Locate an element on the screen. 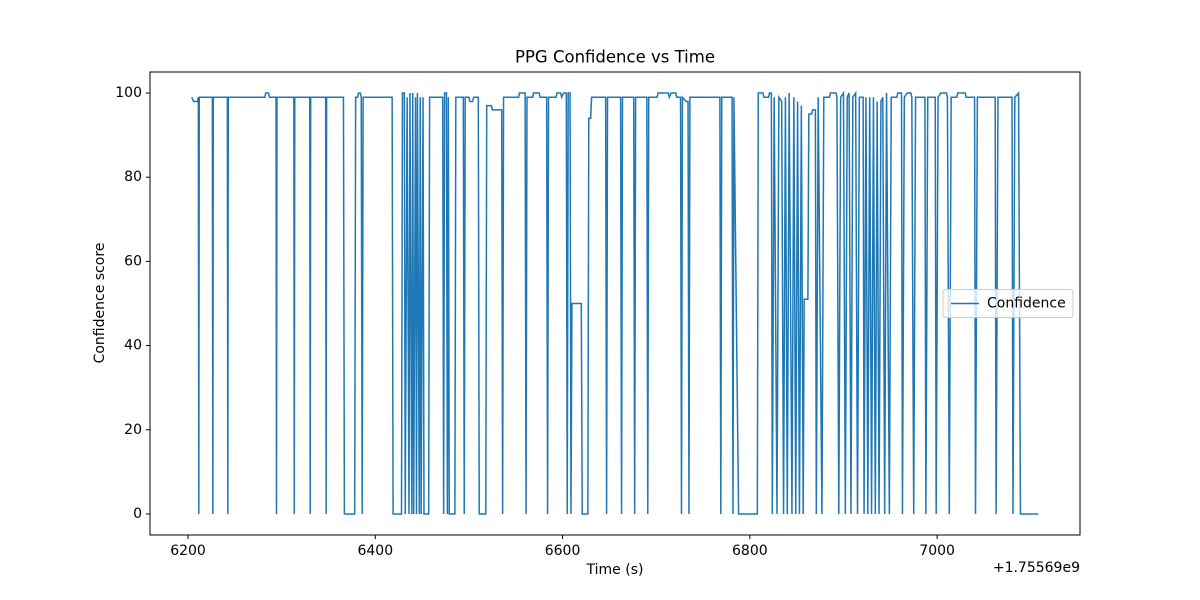 This screenshot has width=1200, height=600. x-tick-label: 6200 is located at coordinates (188, 551).